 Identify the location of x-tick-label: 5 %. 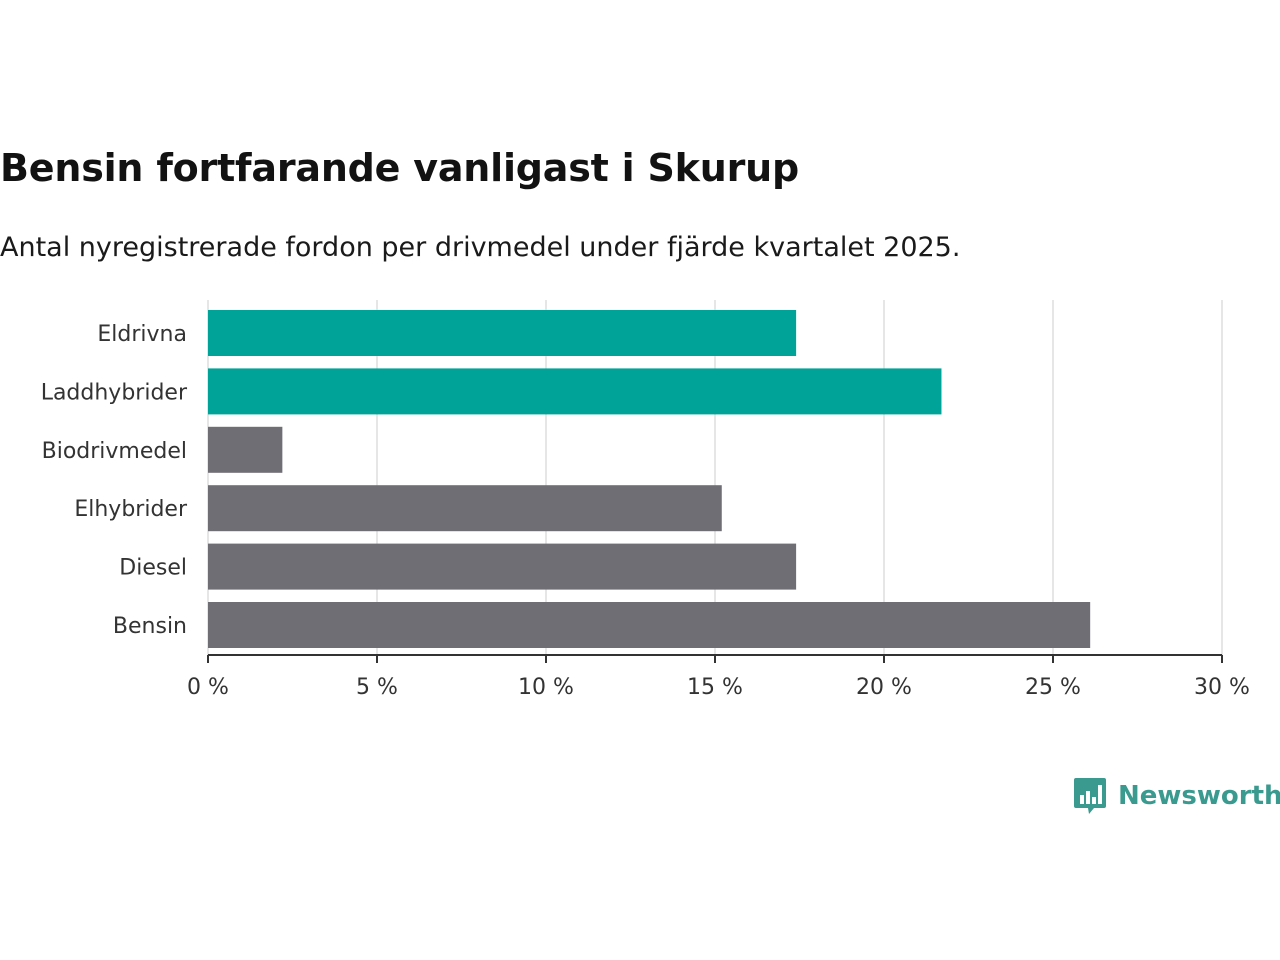
(377, 687).